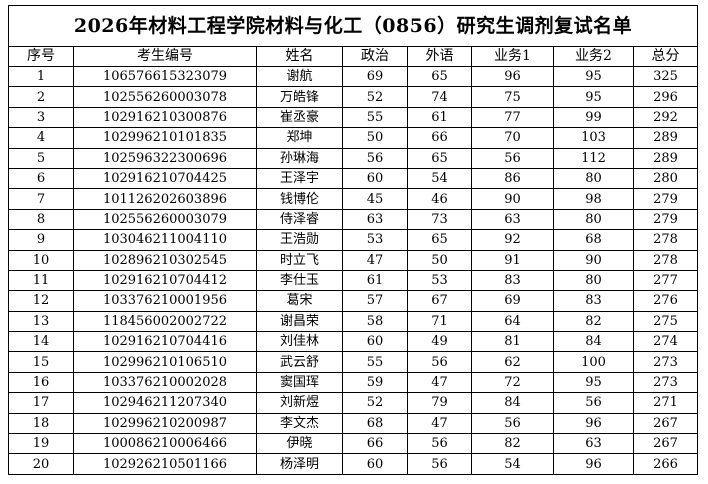 This screenshot has height=484, width=708. I want to click on col-name-cell: 郑坤, so click(299, 138).